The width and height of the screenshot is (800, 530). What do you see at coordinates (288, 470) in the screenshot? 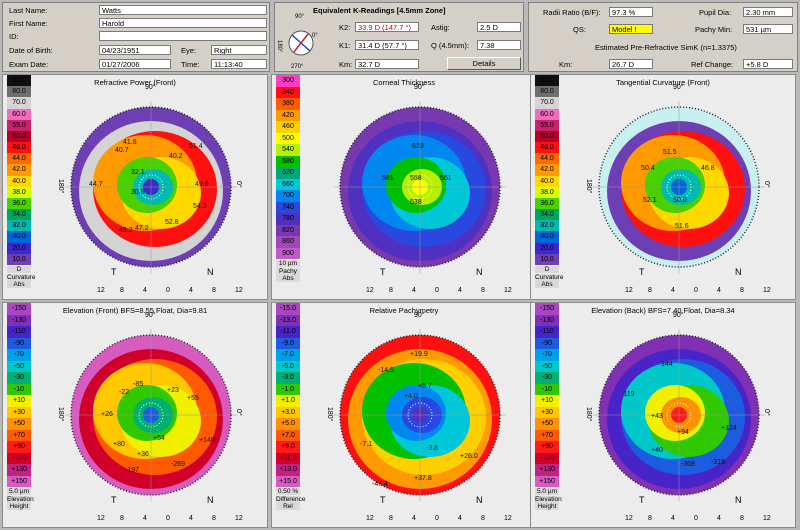
I see `scale-step: +13.0` at bounding box center [288, 470].